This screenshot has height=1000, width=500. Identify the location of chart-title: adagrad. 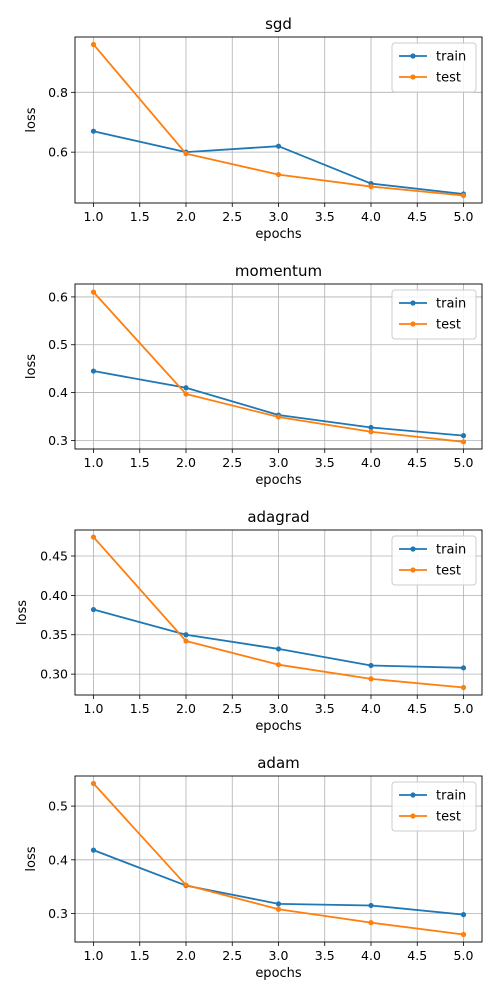
(278, 517).